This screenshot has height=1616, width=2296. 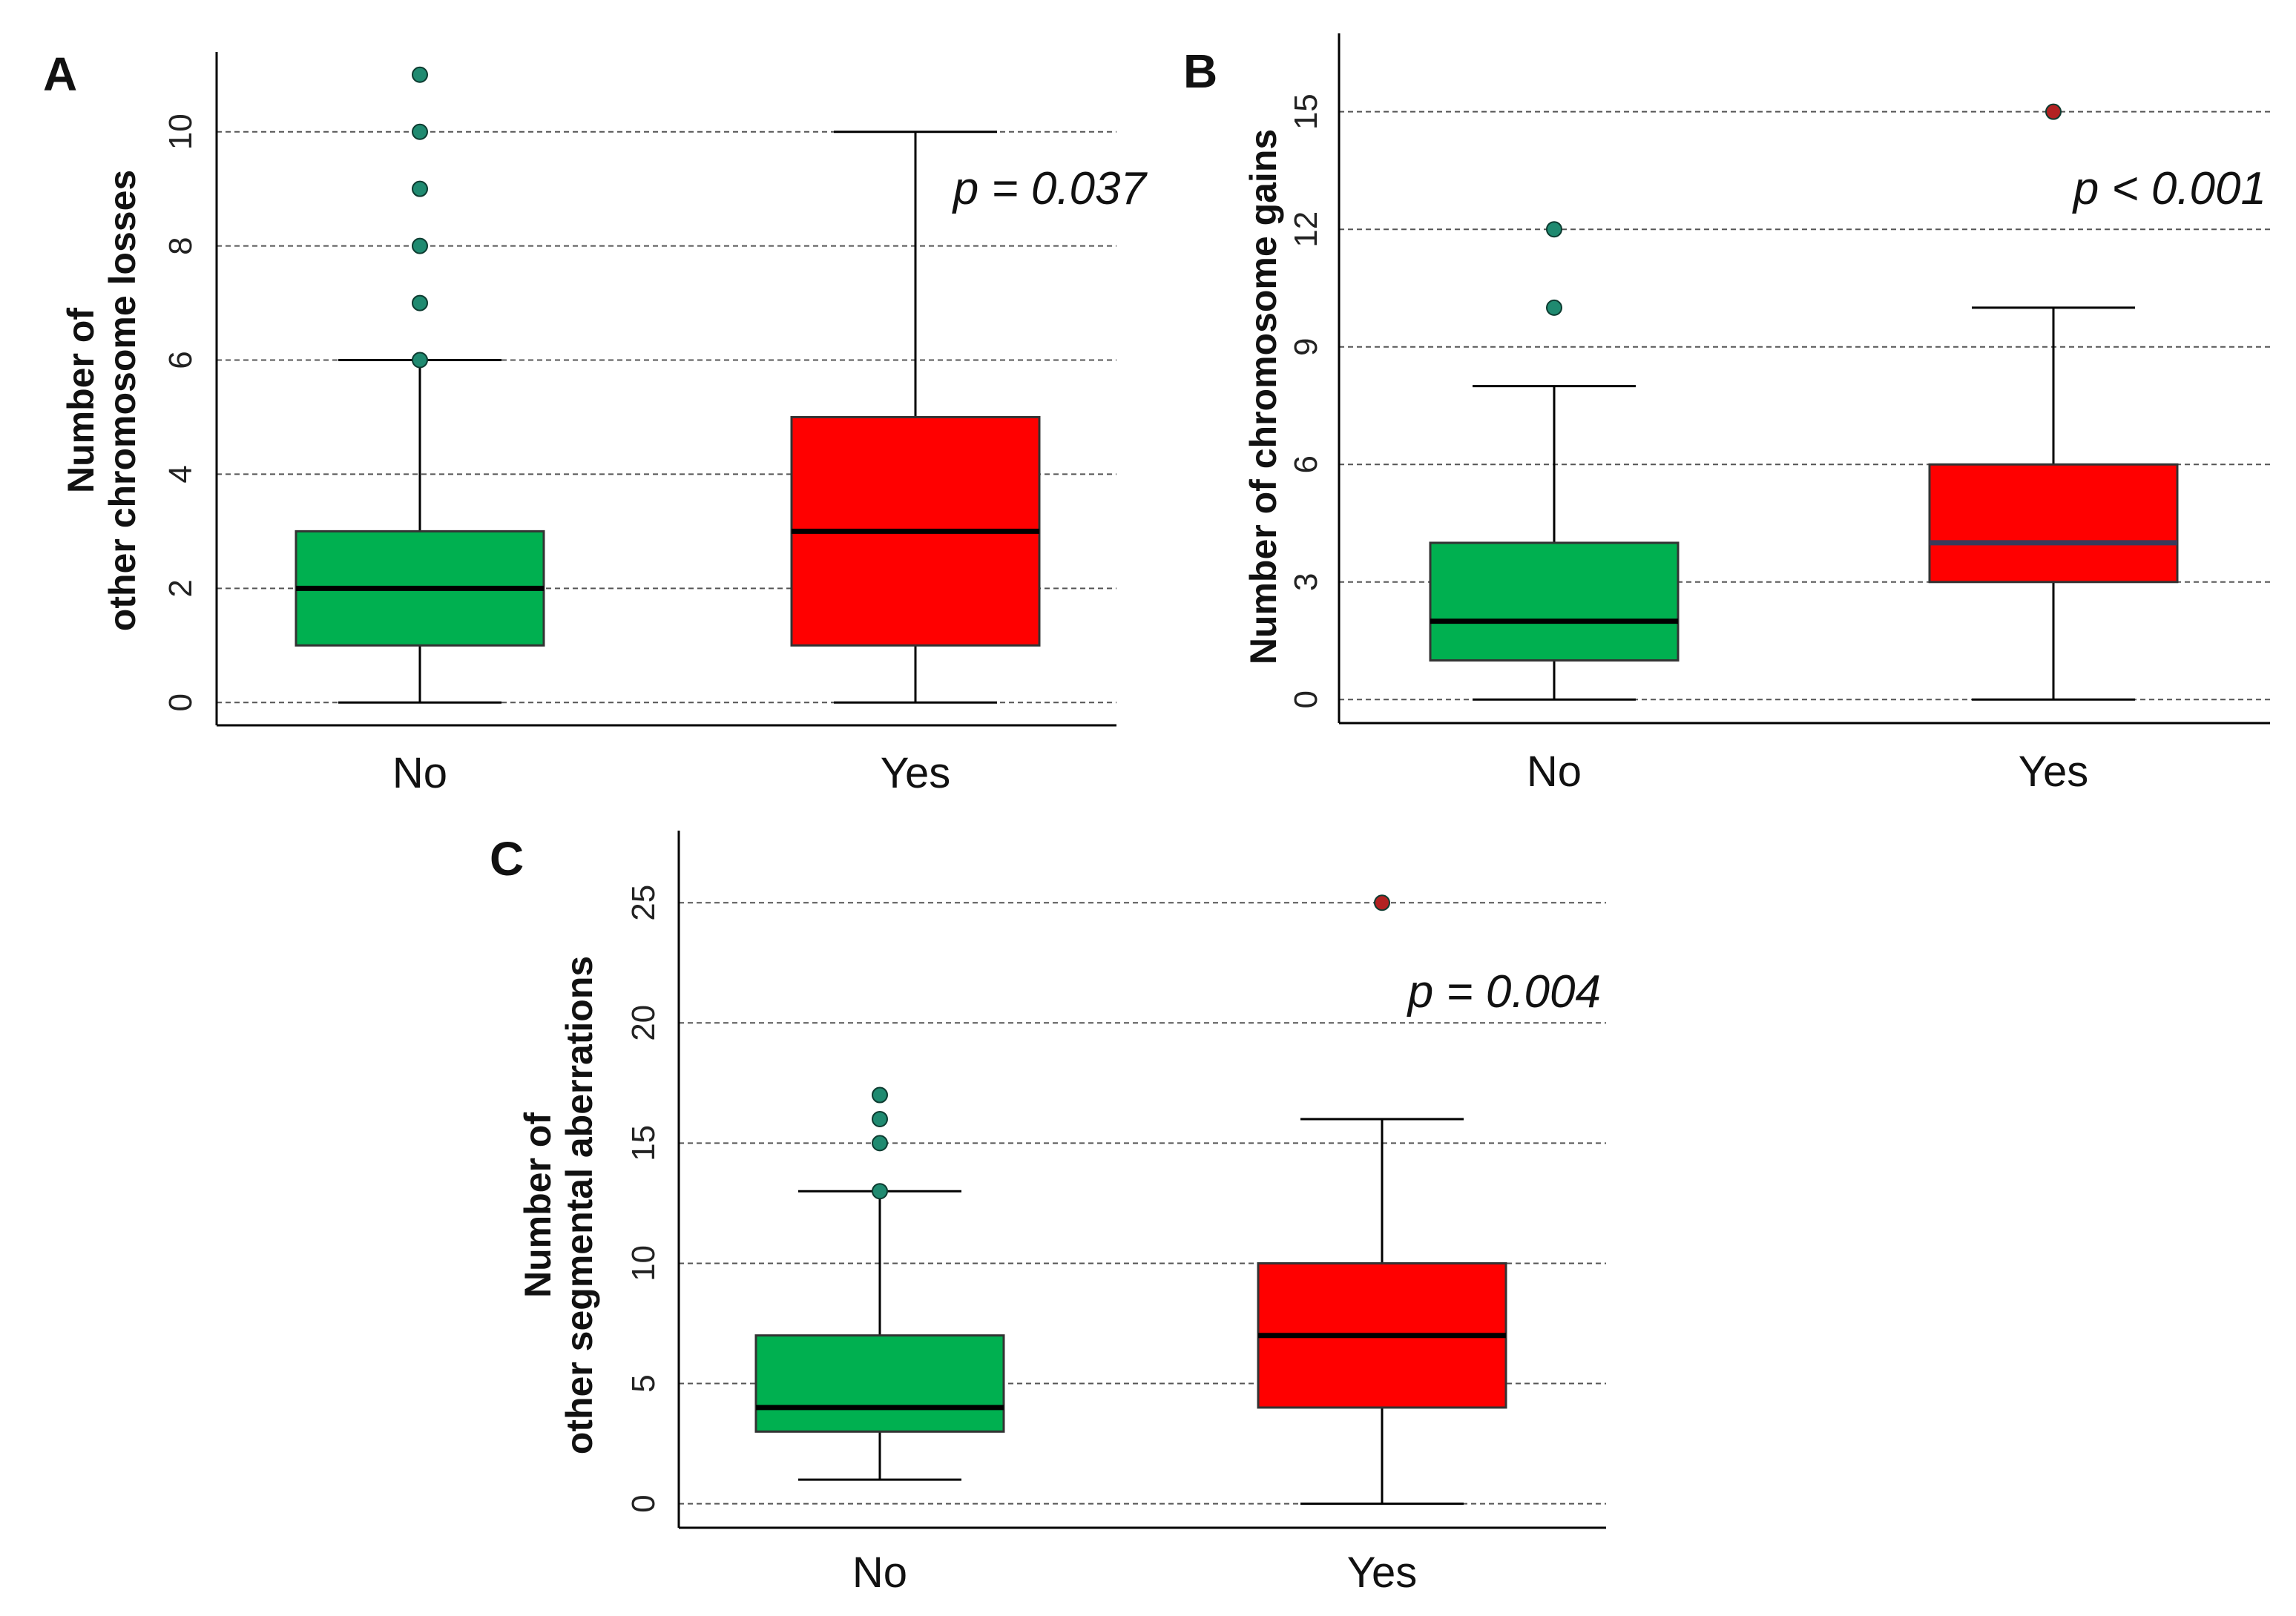 I want to click on panel-label: A, so click(x=60, y=74).